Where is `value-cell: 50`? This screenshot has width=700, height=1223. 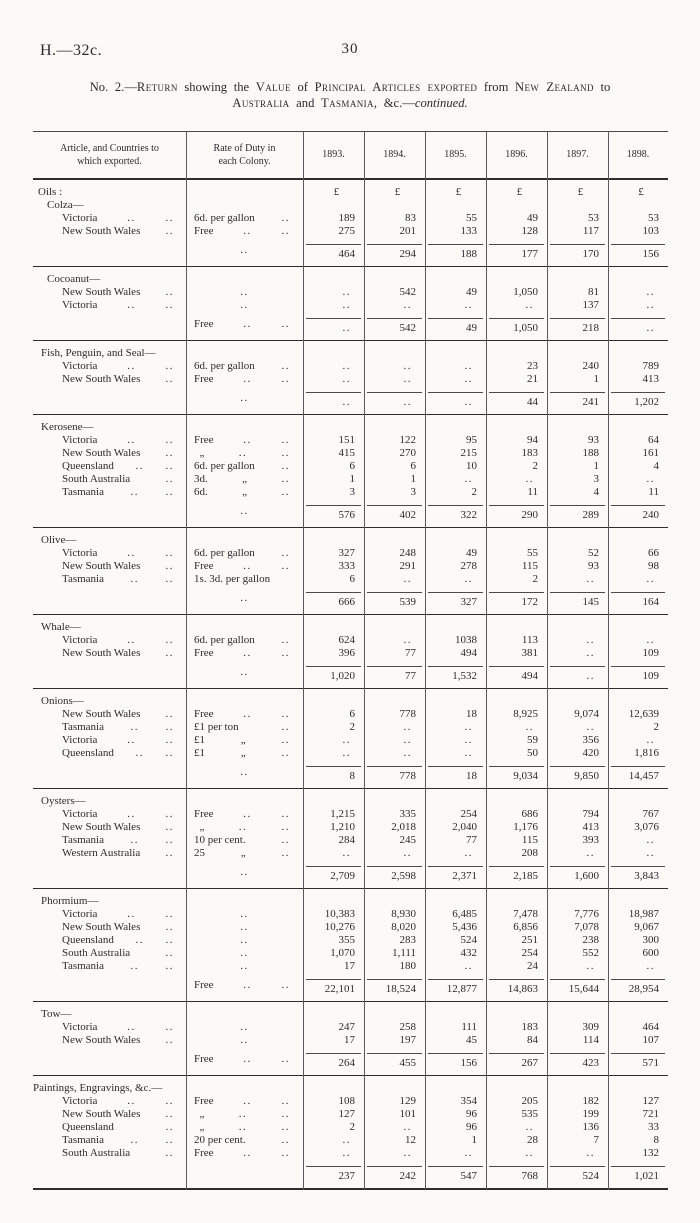 value-cell: 50 is located at coordinates (532, 753).